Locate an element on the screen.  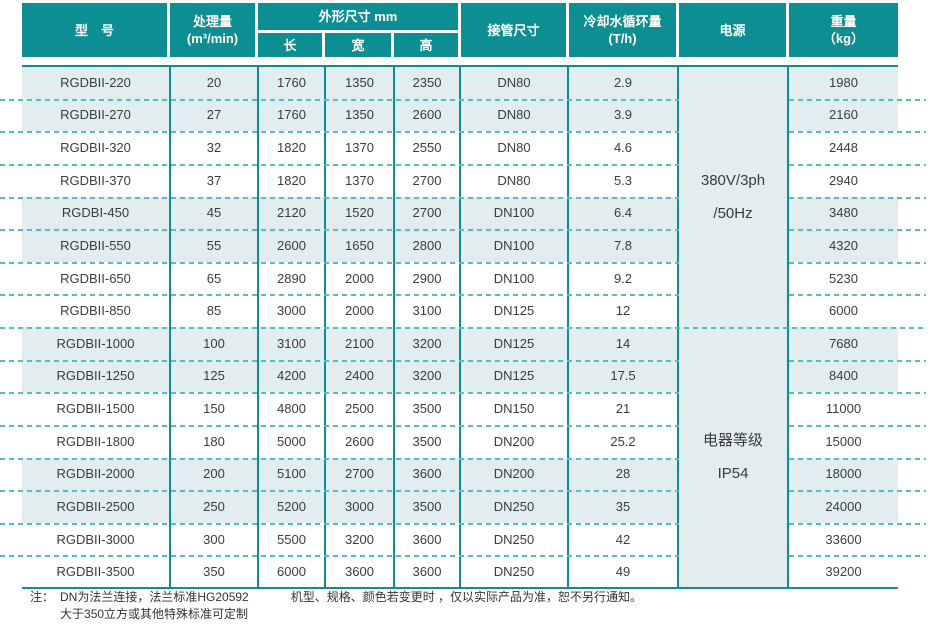
cell-capacity: 65 is located at coordinates (213, 278).